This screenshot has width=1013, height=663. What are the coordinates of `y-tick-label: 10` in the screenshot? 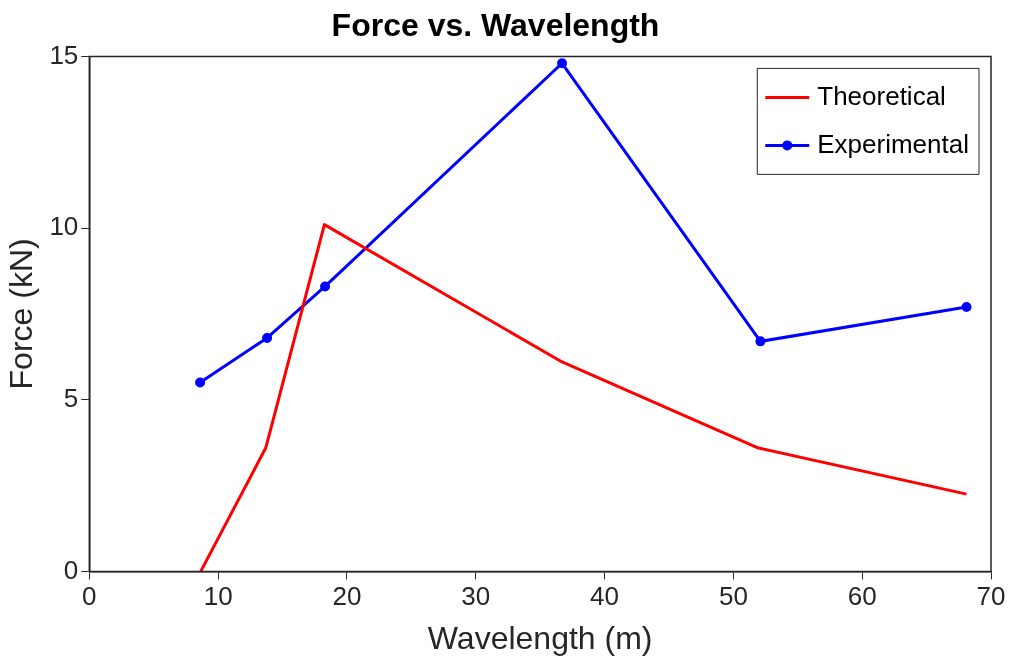 It's located at (64, 226).